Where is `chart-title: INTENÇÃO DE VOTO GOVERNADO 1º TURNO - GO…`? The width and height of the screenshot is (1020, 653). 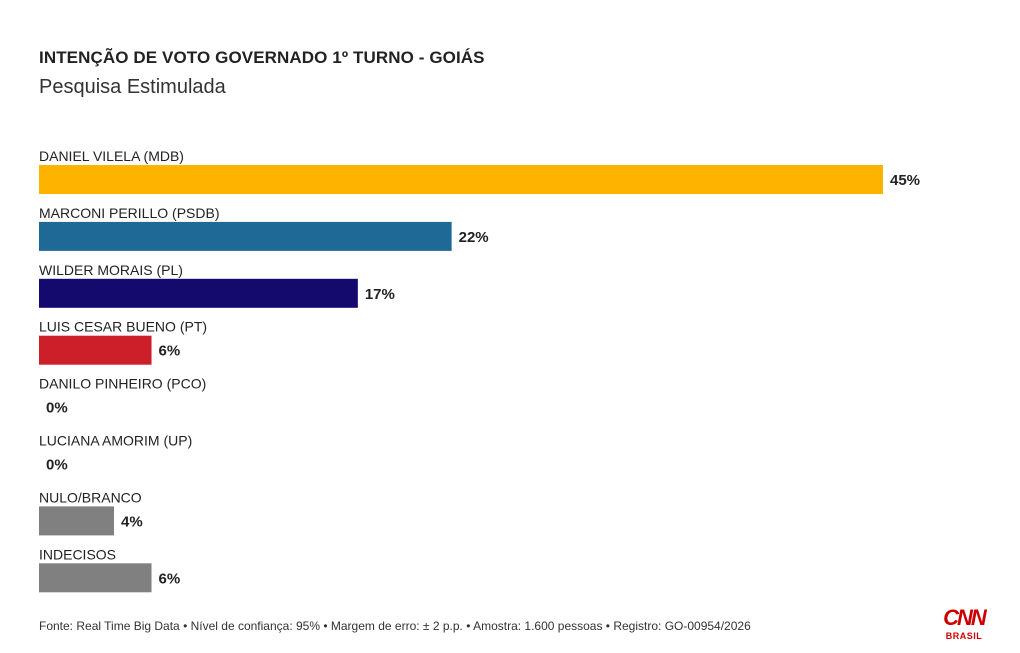
chart-title: INTENÇÃO DE VOTO GOVERNADO 1º TURNO - GO… is located at coordinates (262, 57).